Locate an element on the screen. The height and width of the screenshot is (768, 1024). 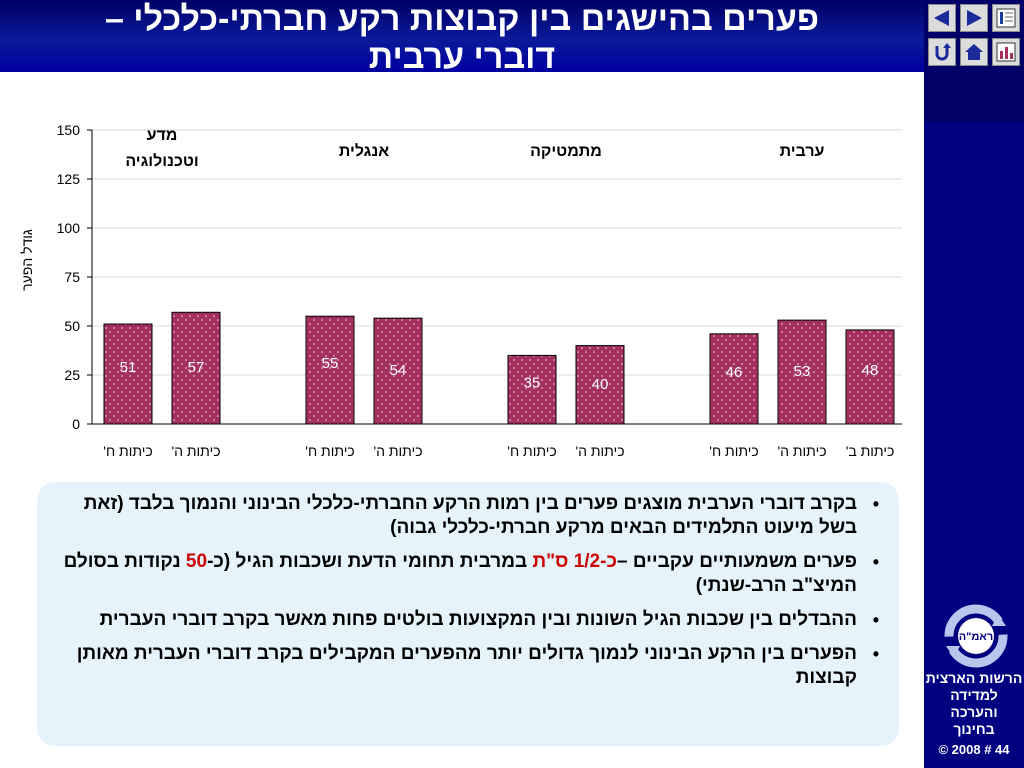
y-tick-label: 25 is located at coordinates (72, 375).